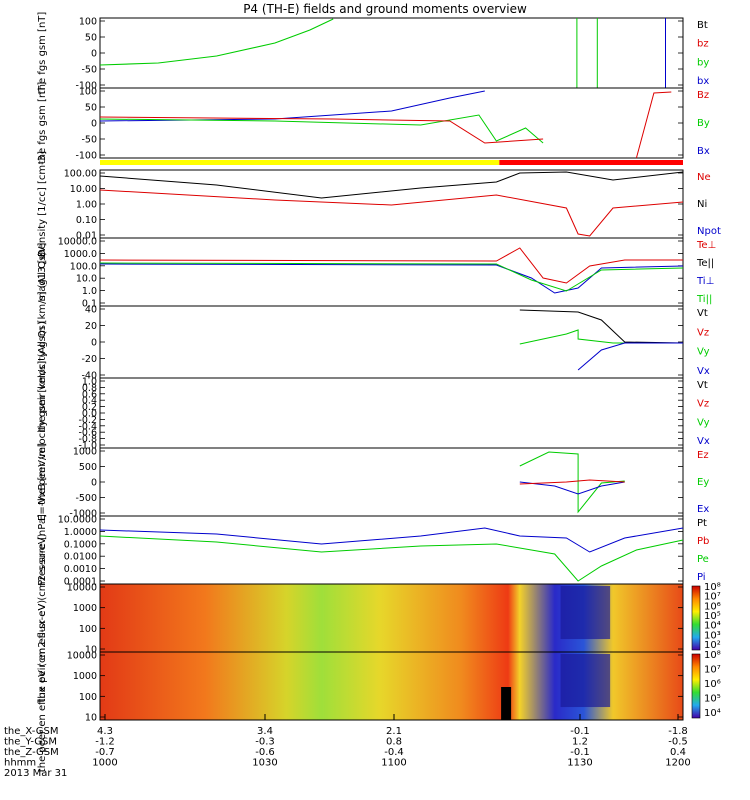  I want to click on legend-entry: Vz, so click(703, 332).